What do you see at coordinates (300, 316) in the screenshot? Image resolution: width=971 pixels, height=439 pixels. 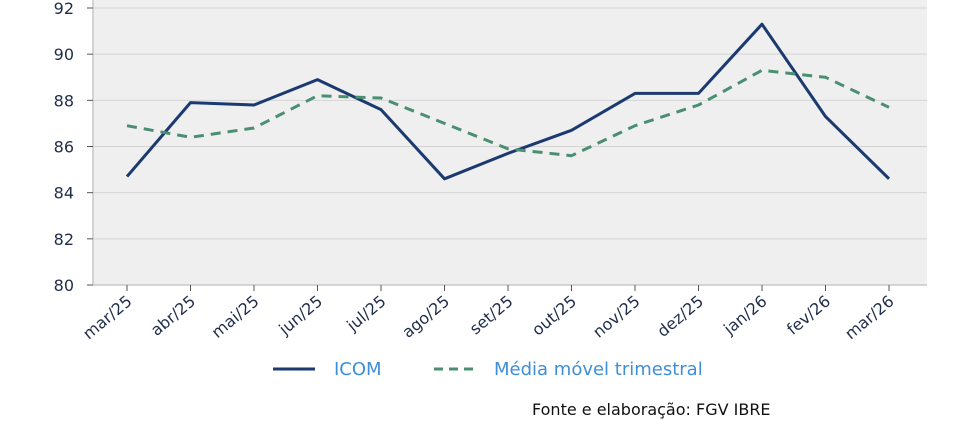 I see `x-tick-label: jun/25` at bounding box center [300, 316].